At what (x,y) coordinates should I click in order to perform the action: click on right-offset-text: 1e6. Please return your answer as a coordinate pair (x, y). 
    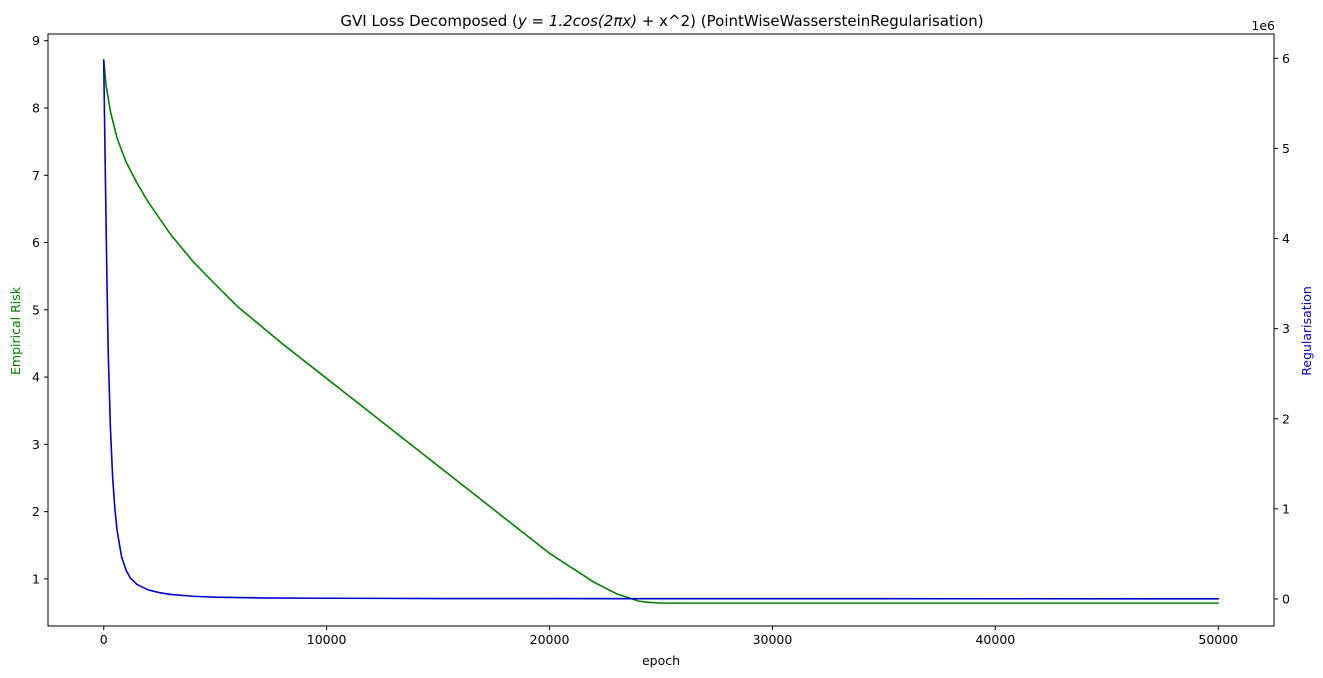
    Looking at the image, I should click on (1263, 25).